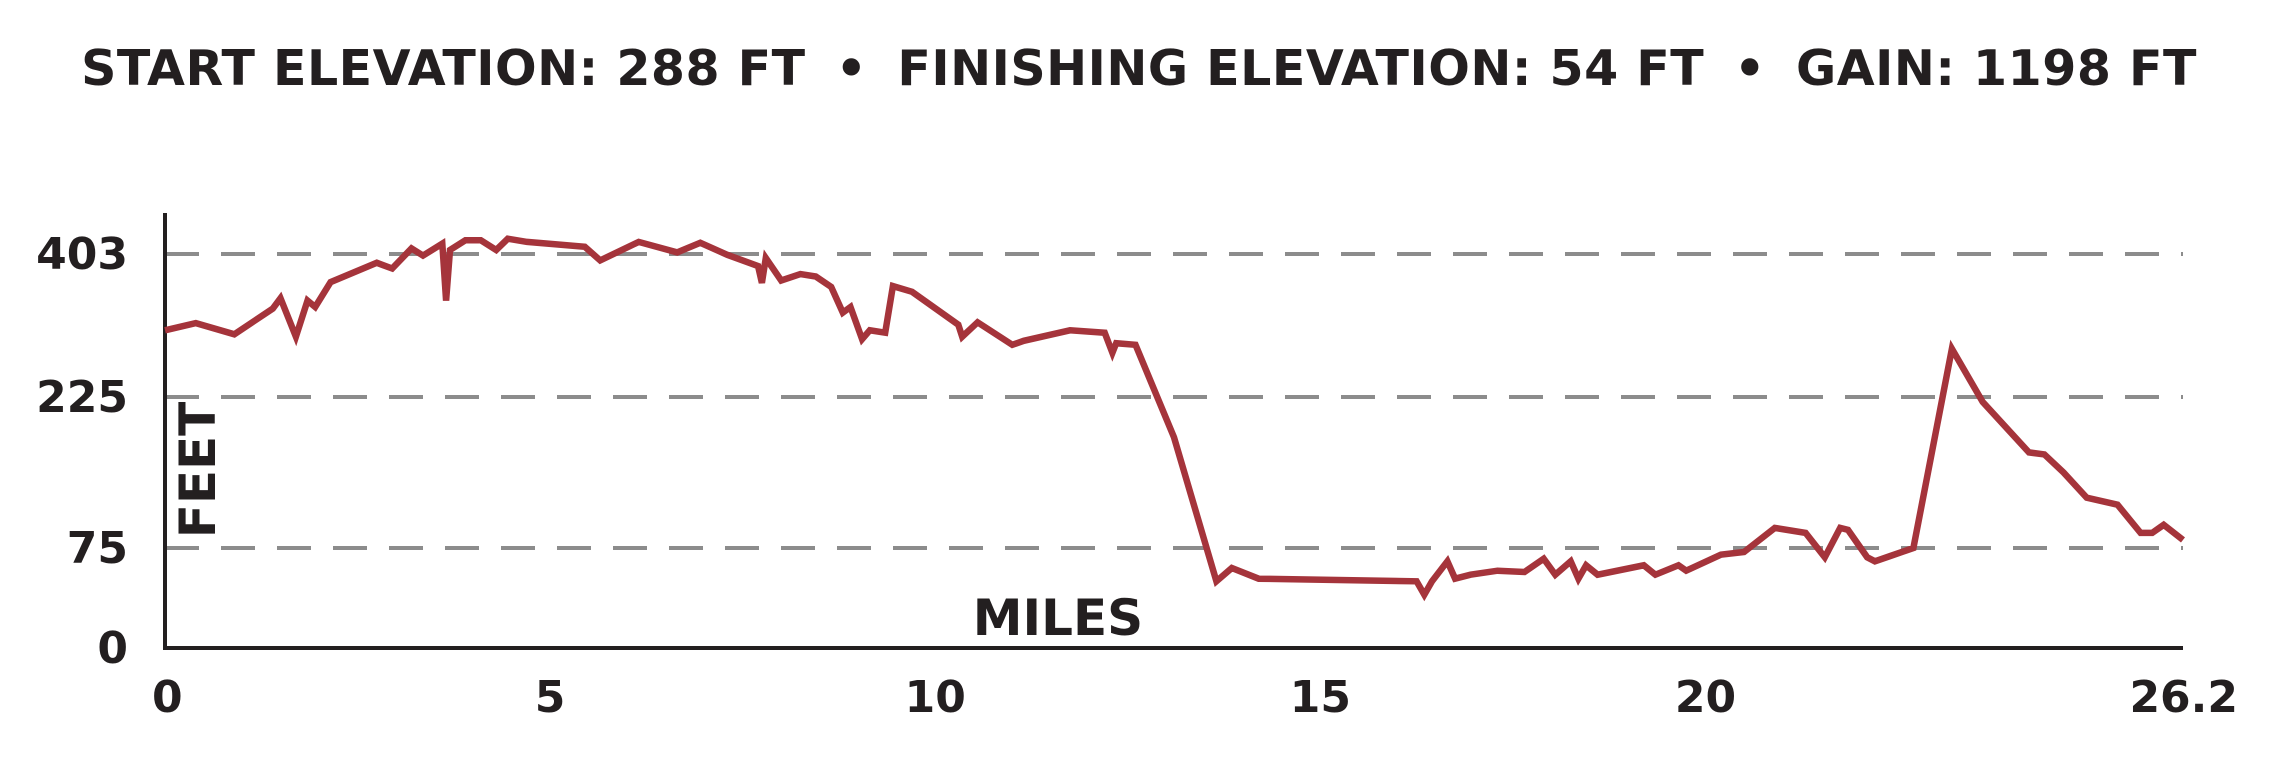  Describe the element at coordinates (550, 697) in the screenshot. I see `x-tick-label-5: 5` at that location.